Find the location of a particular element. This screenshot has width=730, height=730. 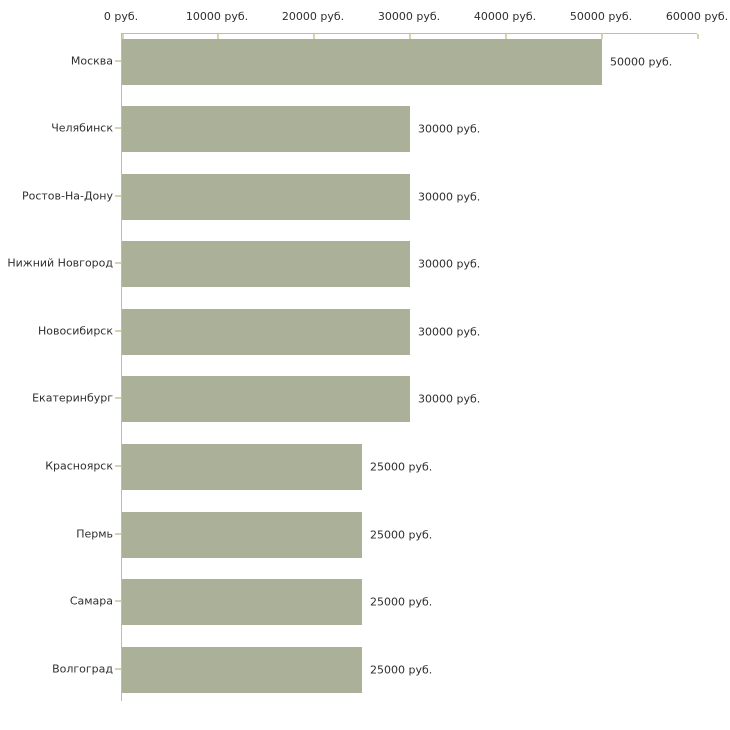

x-axis-tick-label: 50000 руб. is located at coordinates (601, 16).